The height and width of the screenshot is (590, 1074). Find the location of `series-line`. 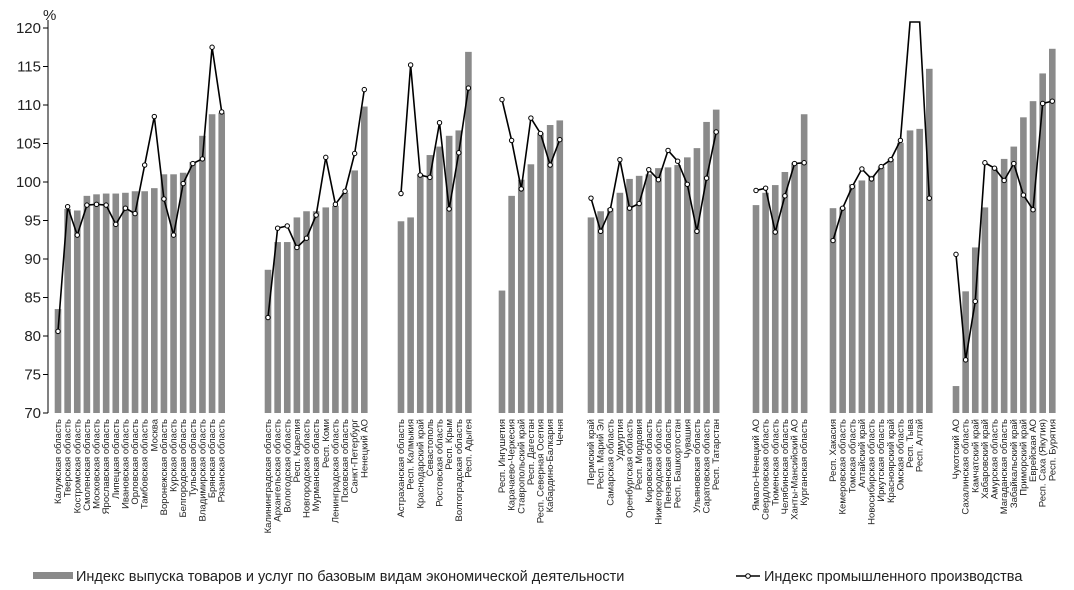

series-line is located at coordinates (140, 189).